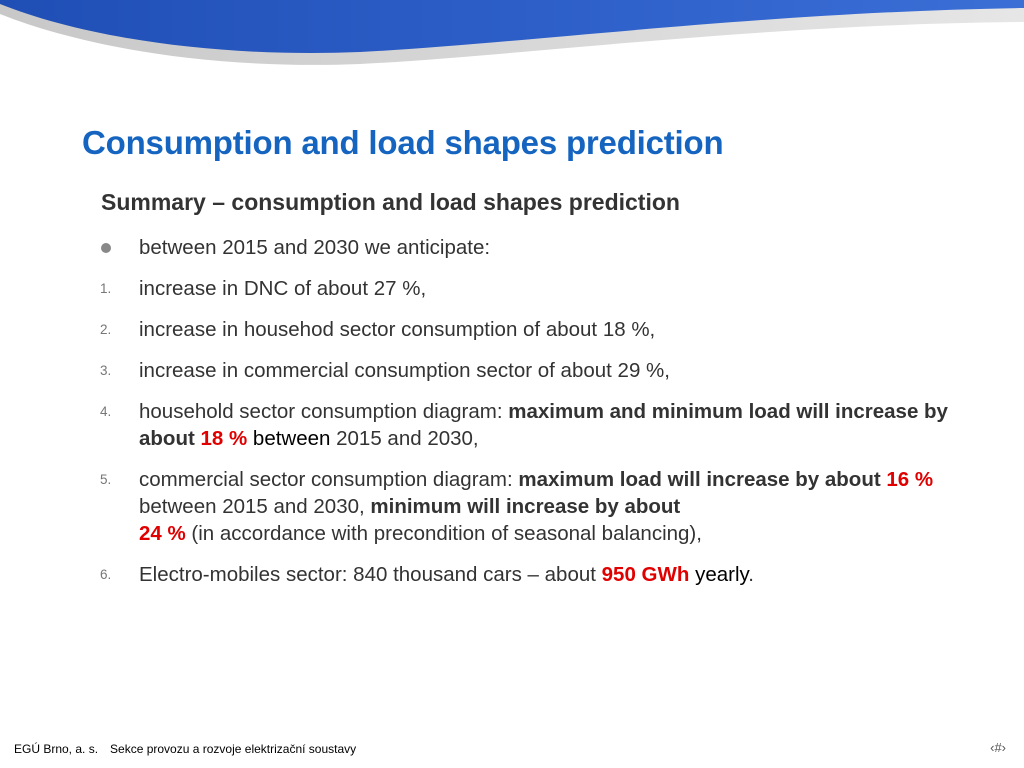 The image size is (1024, 768). I want to click on item-text-bold: maximum load will increase by about, so click(702, 479).